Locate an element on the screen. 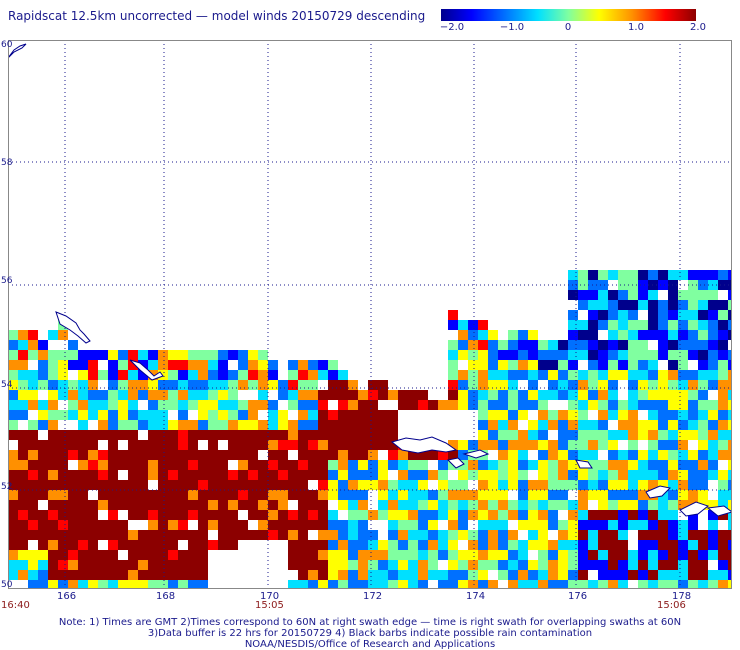 Image resolution: width=740 pixels, height=650 pixels. lon-label: 170 is located at coordinates (270, 596).